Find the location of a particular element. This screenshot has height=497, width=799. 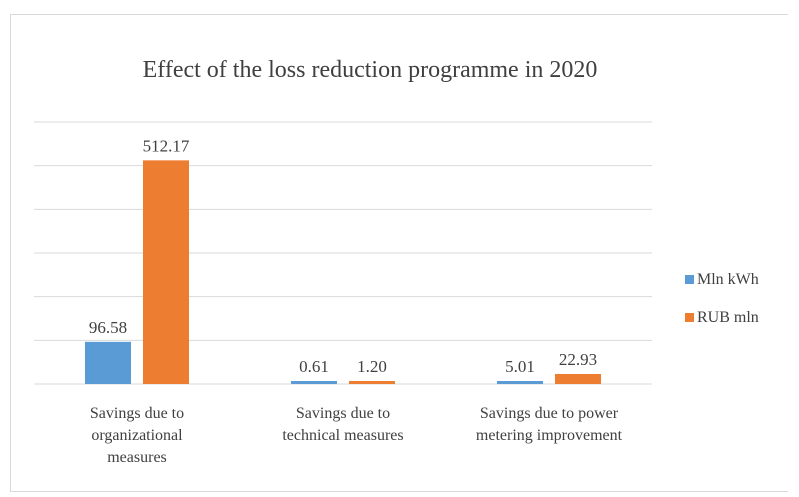

data-label: 96.58 is located at coordinates (108, 327).